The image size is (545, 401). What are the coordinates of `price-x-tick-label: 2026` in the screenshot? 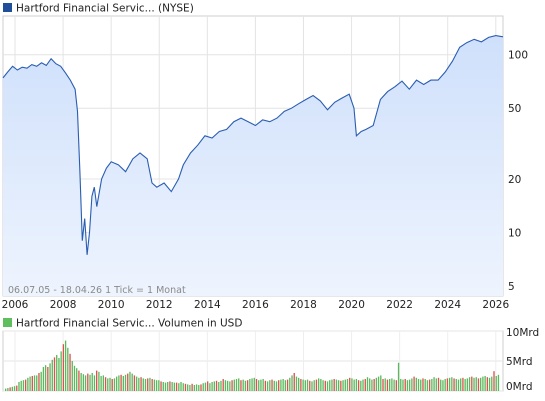 It's located at (495, 305).